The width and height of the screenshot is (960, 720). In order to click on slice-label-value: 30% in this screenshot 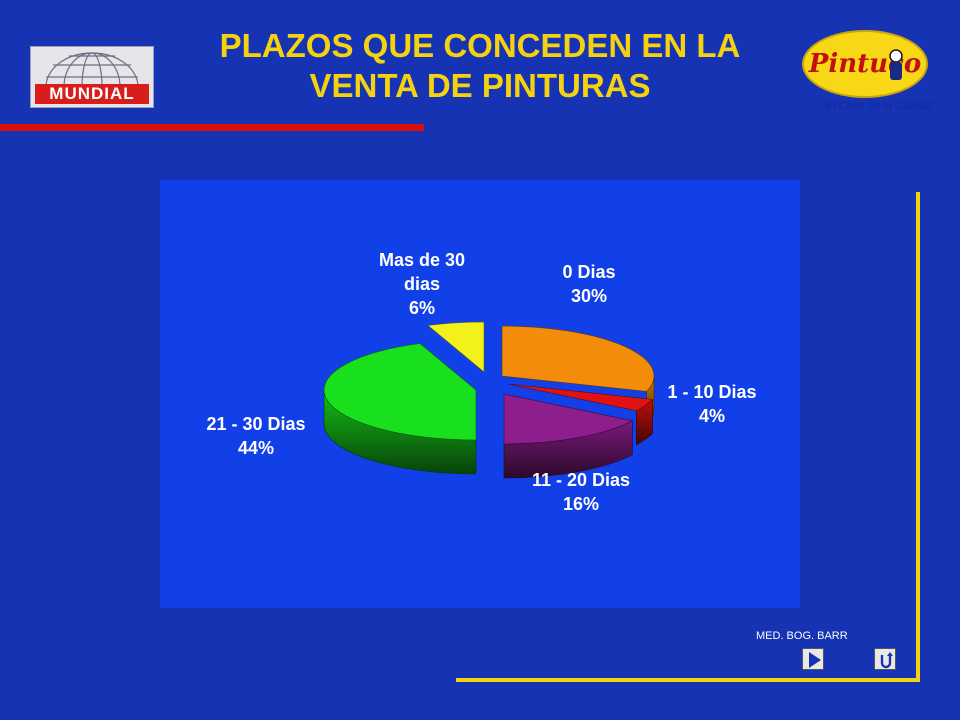, I will do `click(589, 296)`.